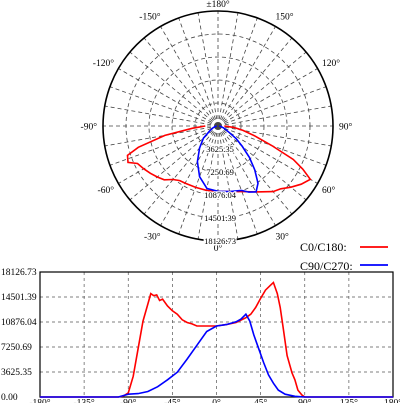 Image resolution: width=400 pixels, height=403 pixels. Describe the element at coordinates (89, 127) in the screenshot. I see `polar-angle-label: -90°` at that location.